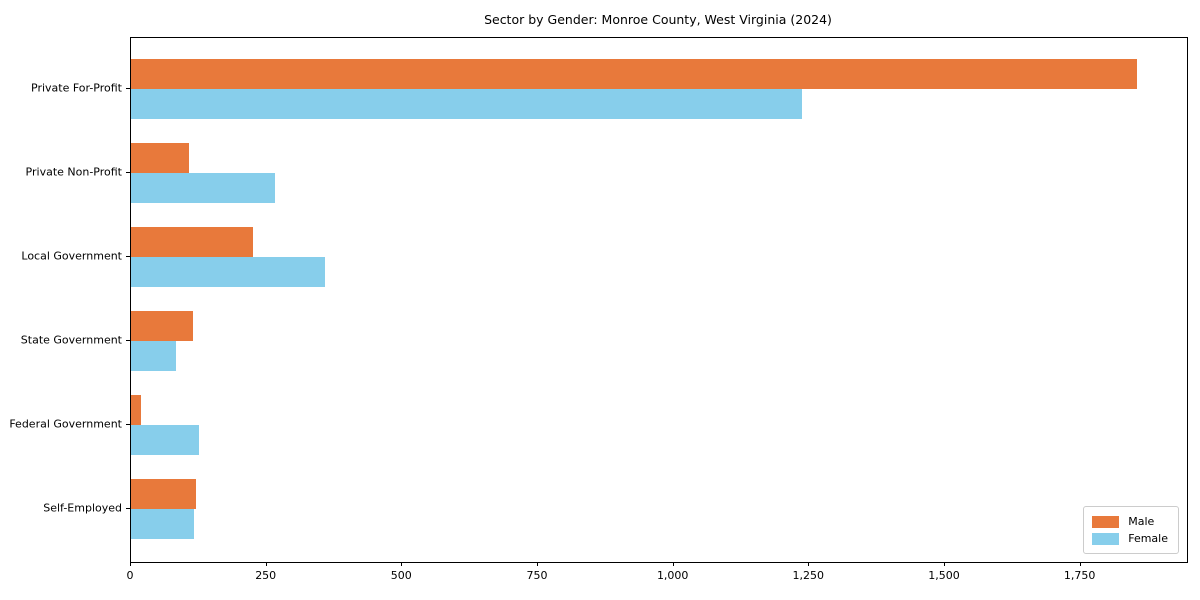  Describe the element at coordinates (130, 575) in the screenshot. I see `x-tick-label: 0` at that location.